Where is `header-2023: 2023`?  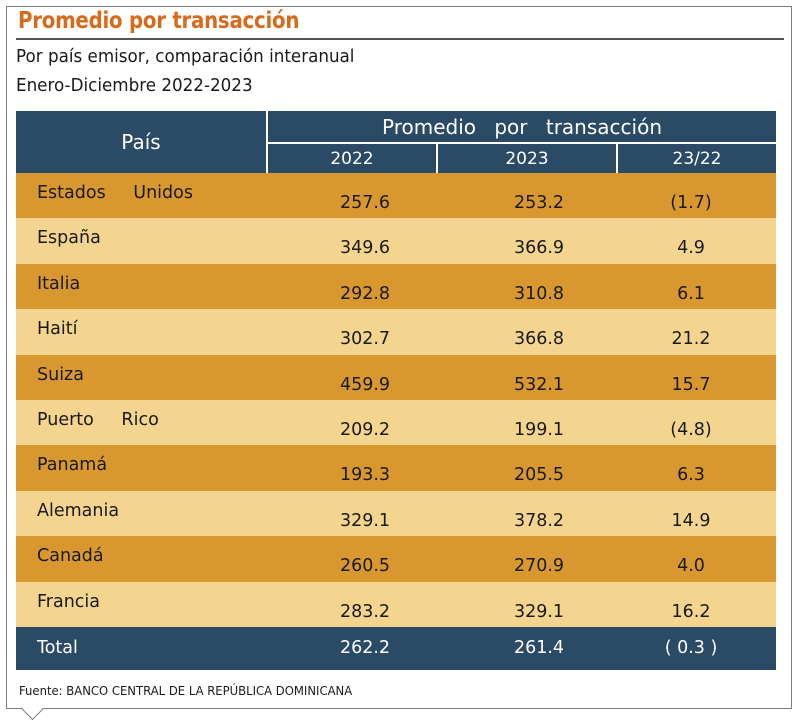 header-2023: 2023 is located at coordinates (527, 158).